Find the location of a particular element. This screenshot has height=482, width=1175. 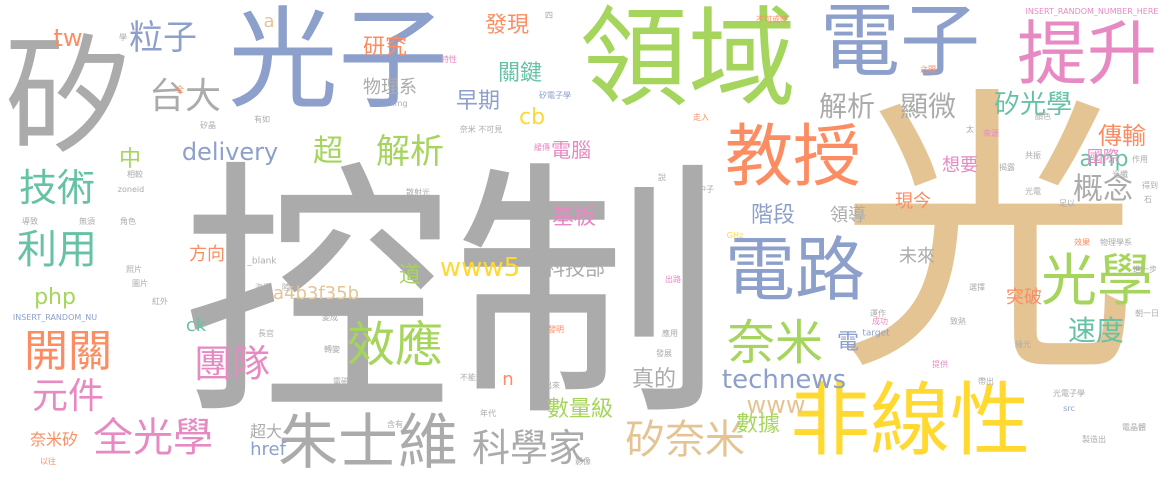

word-ntu: 台大 is located at coordinates (185, 96).